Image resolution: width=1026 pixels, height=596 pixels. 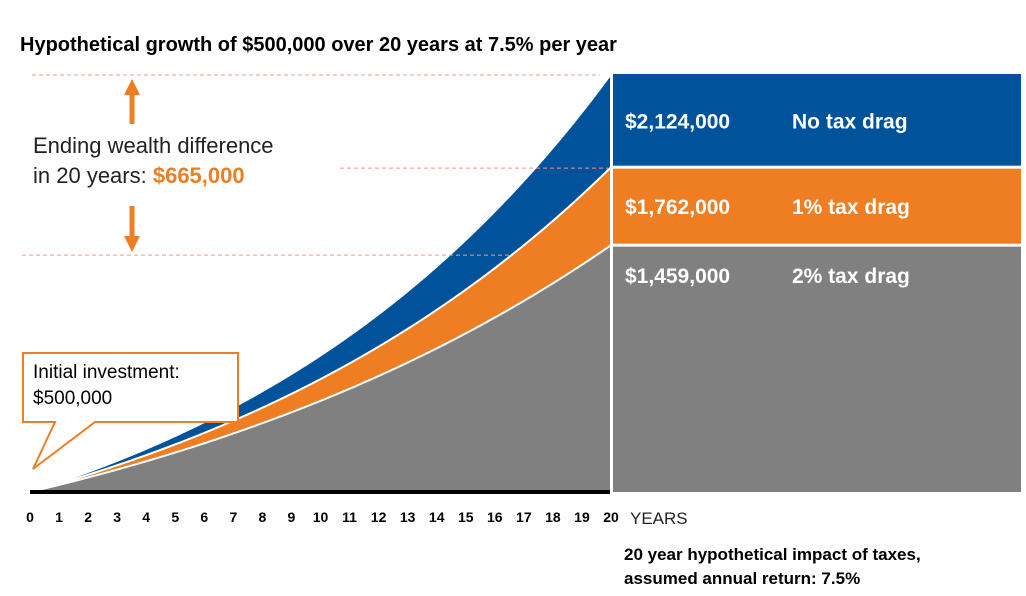 I want to click on annotation-line-2: in 20 years: $665,000, so click(x=153, y=176).